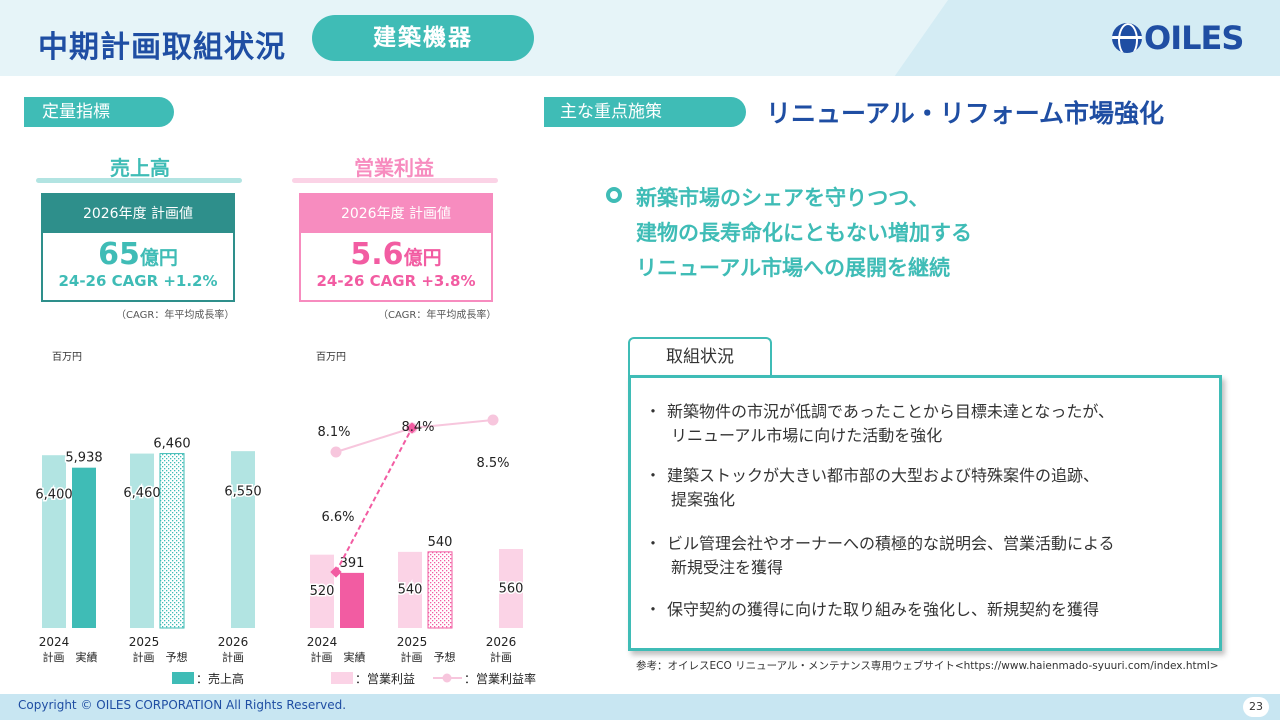 This screenshot has width=1280, height=720. What do you see at coordinates (396, 254) in the screenshot?
I see `profit-kpi-value: 5.6億円` at bounding box center [396, 254].